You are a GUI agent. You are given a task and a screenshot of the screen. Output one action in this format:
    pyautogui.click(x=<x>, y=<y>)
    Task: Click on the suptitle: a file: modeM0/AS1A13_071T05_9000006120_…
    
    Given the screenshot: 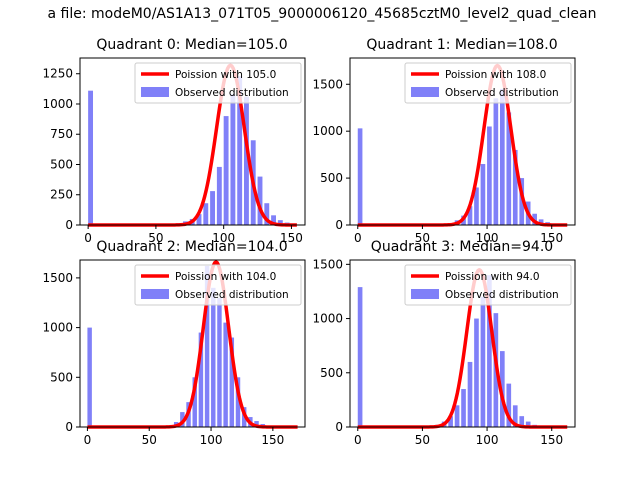 What is the action you would take?
    pyautogui.click(x=322, y=14)
    